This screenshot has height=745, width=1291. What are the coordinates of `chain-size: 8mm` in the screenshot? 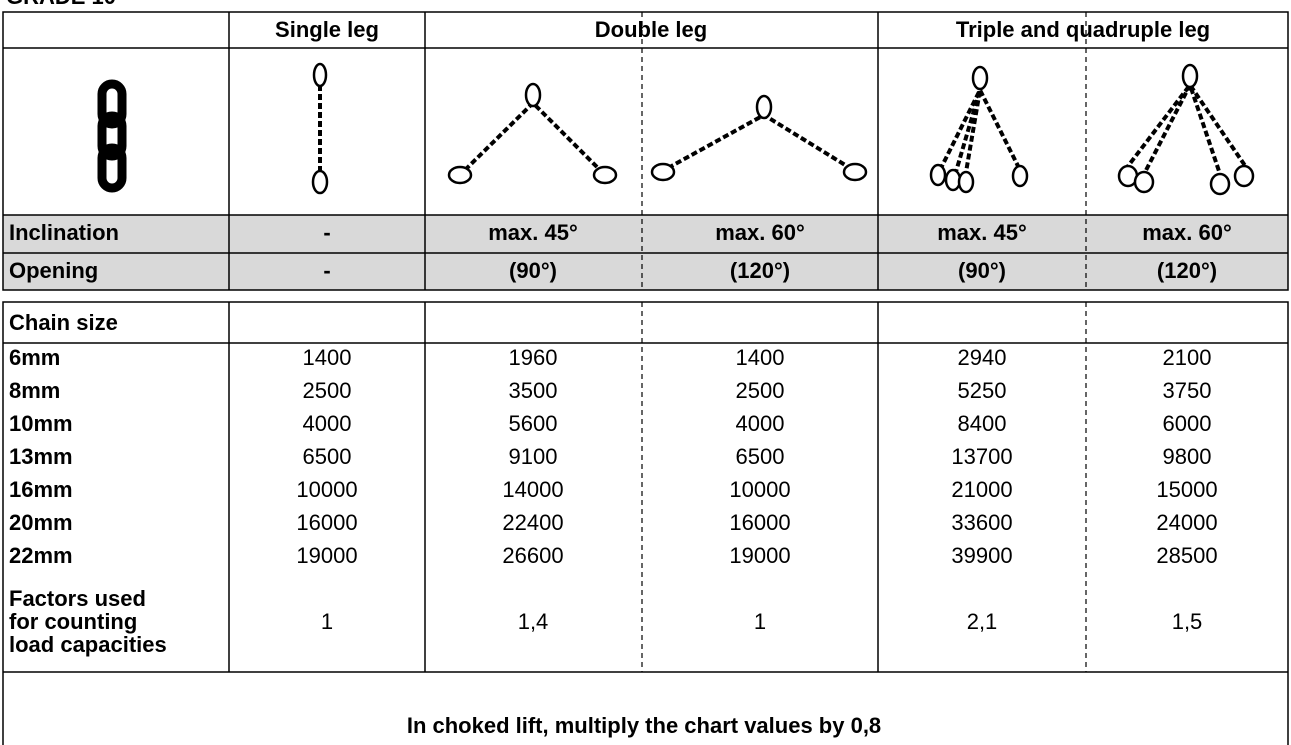 It's located at (34, 390).